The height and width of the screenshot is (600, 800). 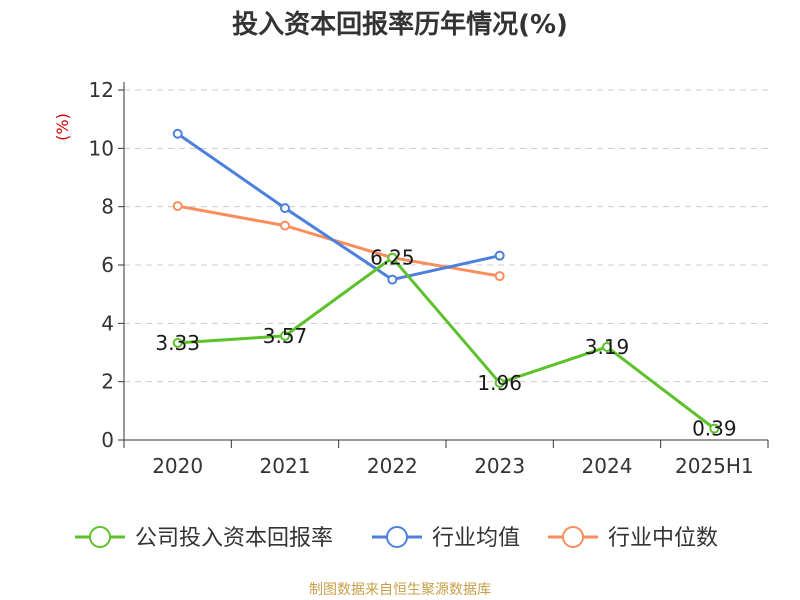 I want to click on data-label: 6.25, so click(x=392, y=258).